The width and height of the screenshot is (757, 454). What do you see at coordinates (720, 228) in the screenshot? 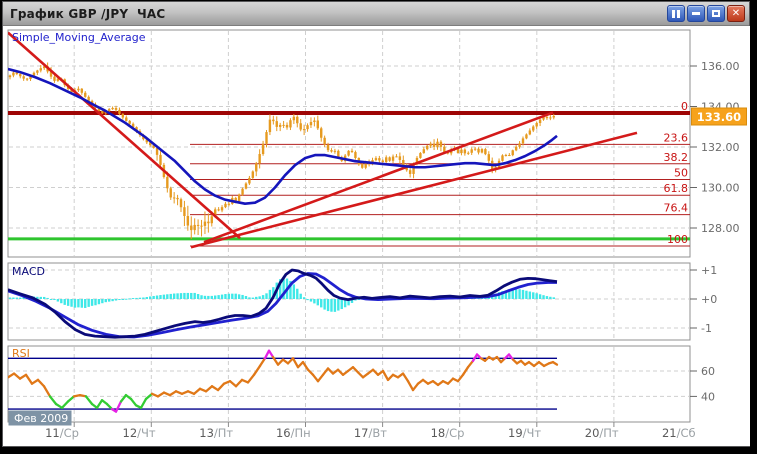
I see `price-axis-label: 128.00` at bounding box center [720, 228].